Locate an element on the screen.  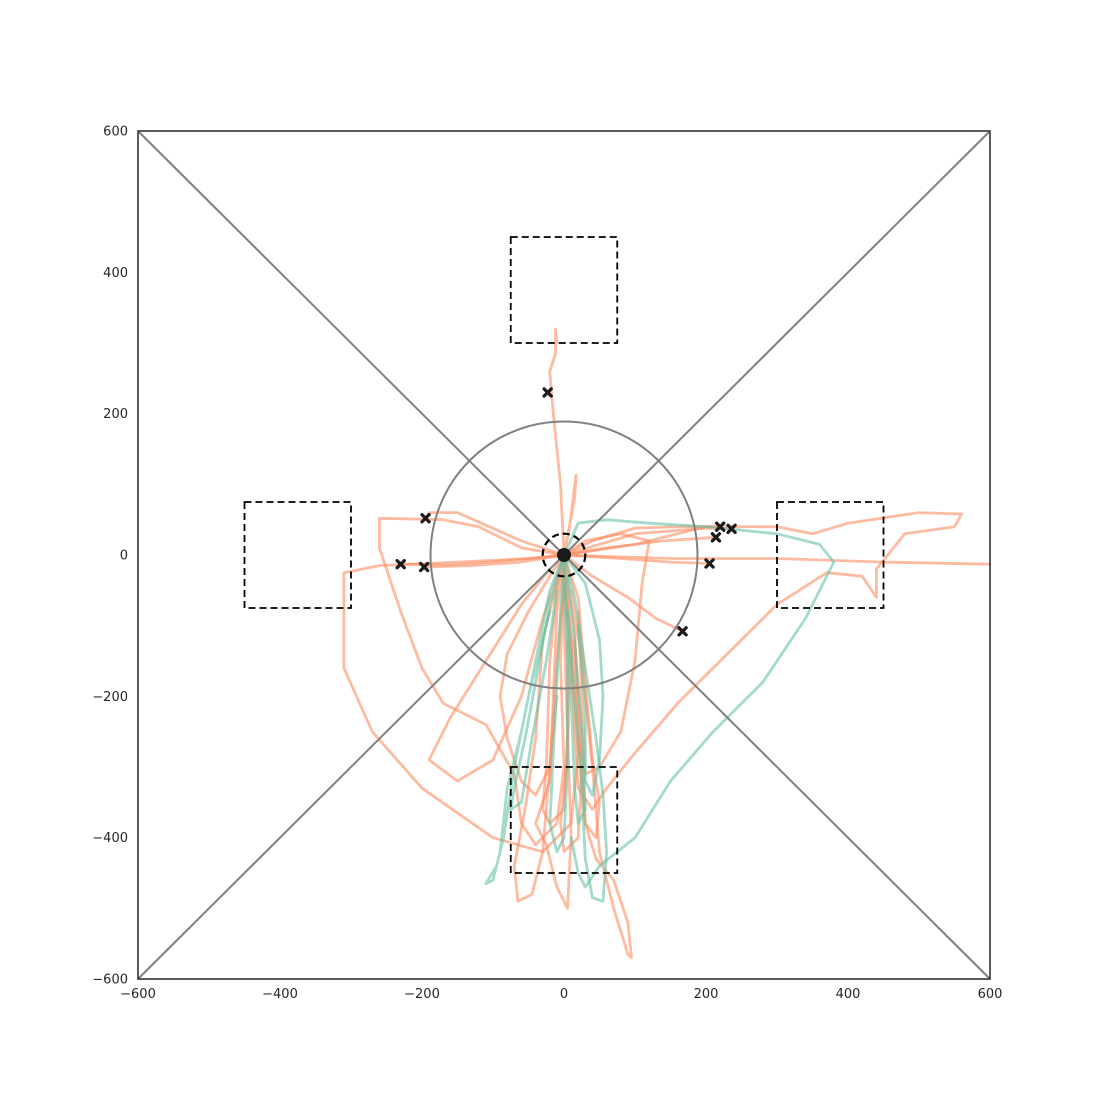
target-box-bottom is located at coordinates (564, 820).